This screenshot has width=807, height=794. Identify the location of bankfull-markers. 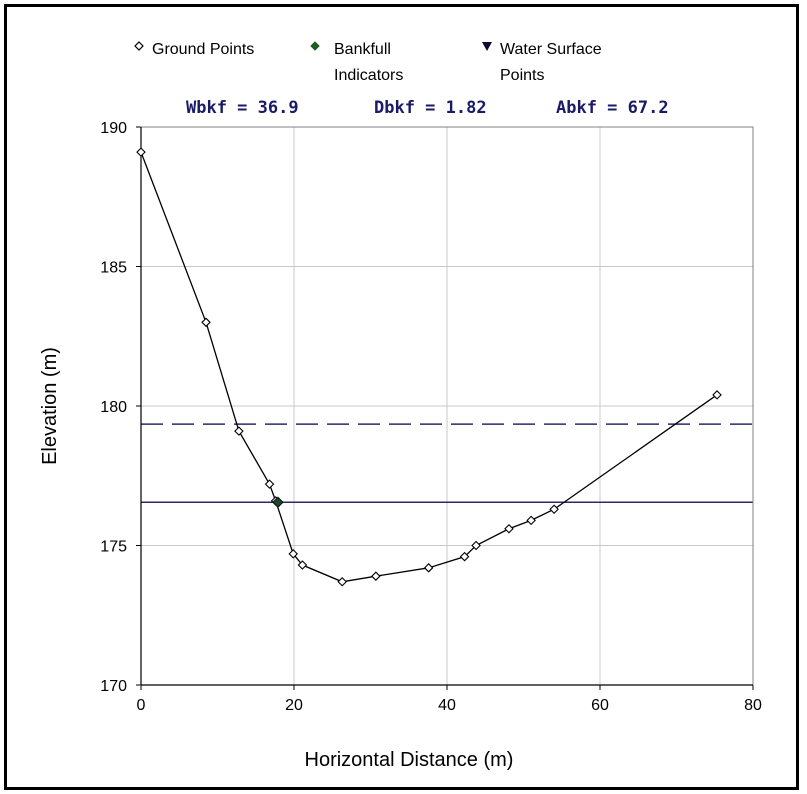
(278, 502).